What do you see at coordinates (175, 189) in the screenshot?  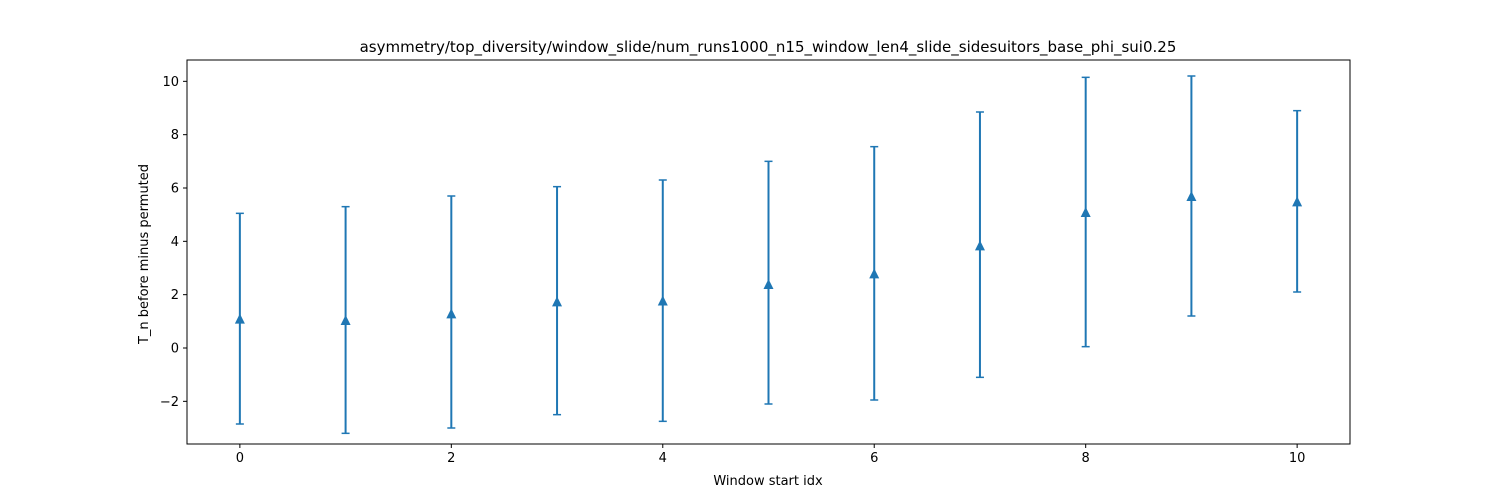 I see `y-tick-label: 6` at bounding box center [175, 189].